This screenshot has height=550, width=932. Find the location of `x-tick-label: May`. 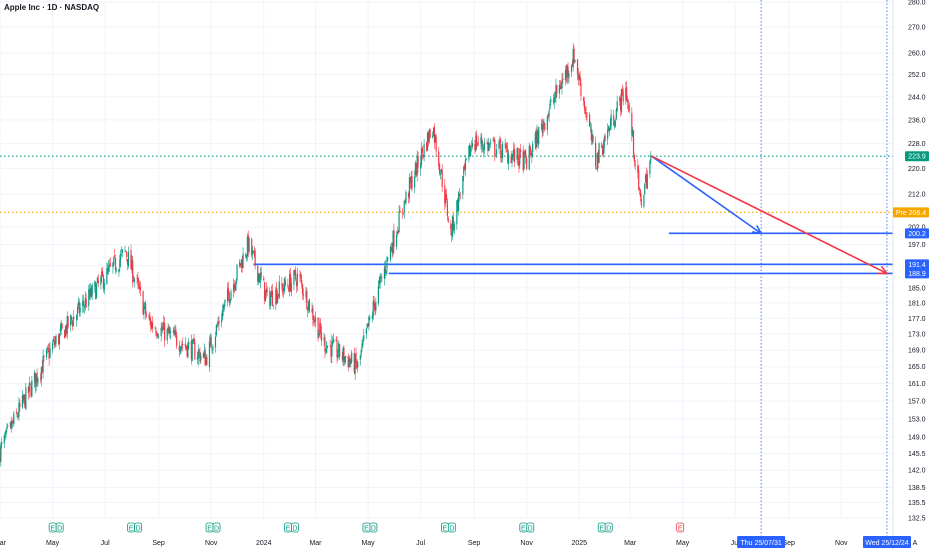

x-tick-label: May is located at coordinates (683, 543).